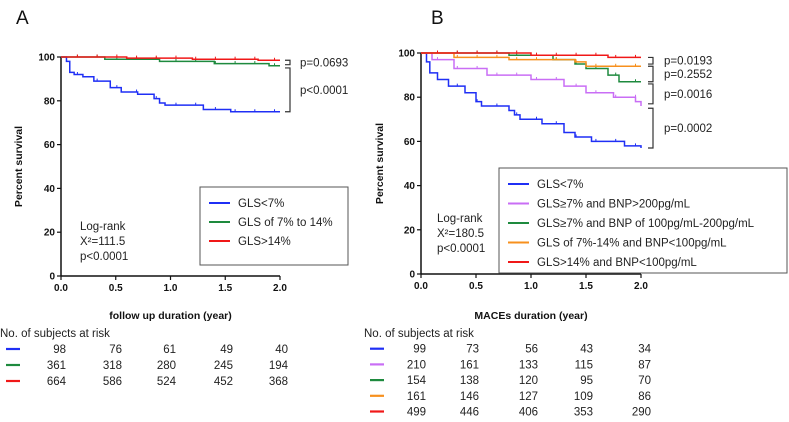 This screenshot has width=789, height=422. What do you see at coordinates (112, 366) in the screenshot?
I see `risk-cell: 318` at bounding box center [112, 366].